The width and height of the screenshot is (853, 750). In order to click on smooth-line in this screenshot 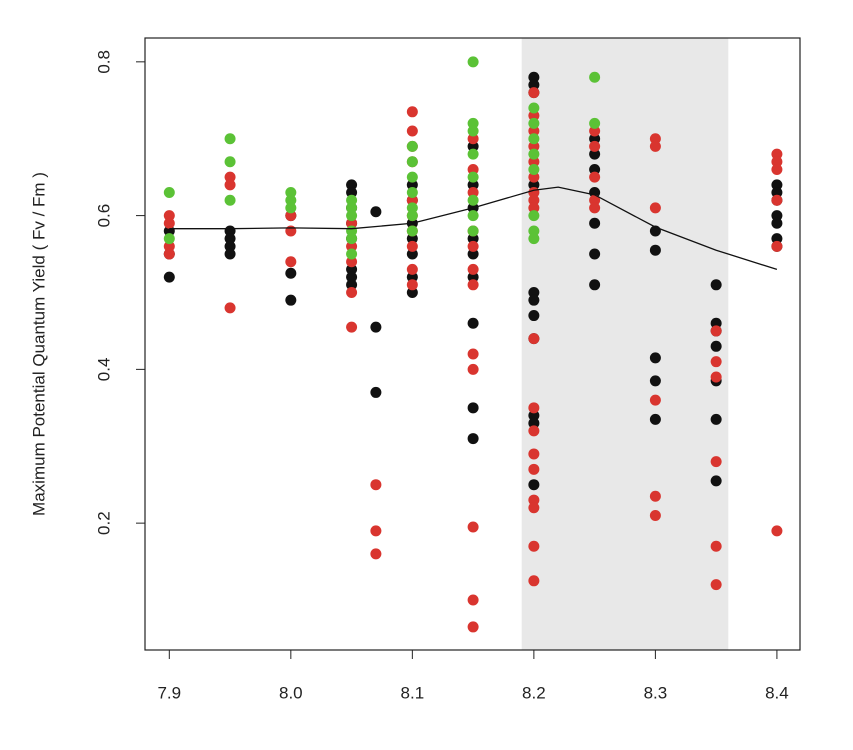, I will do `click(473, 228)`.